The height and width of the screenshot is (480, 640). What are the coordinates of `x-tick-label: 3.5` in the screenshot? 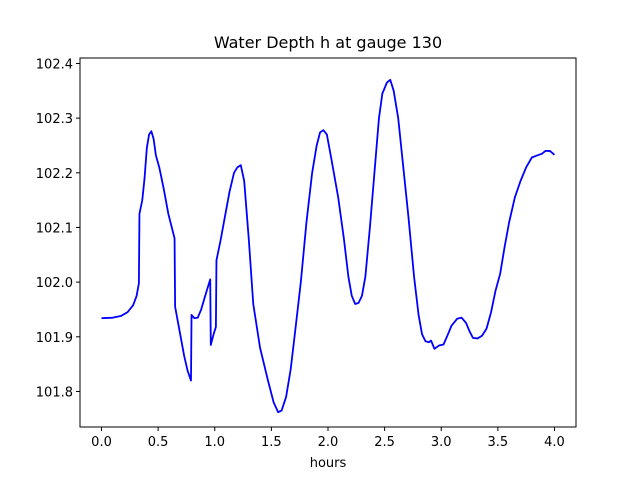 It's located at (498, 442).